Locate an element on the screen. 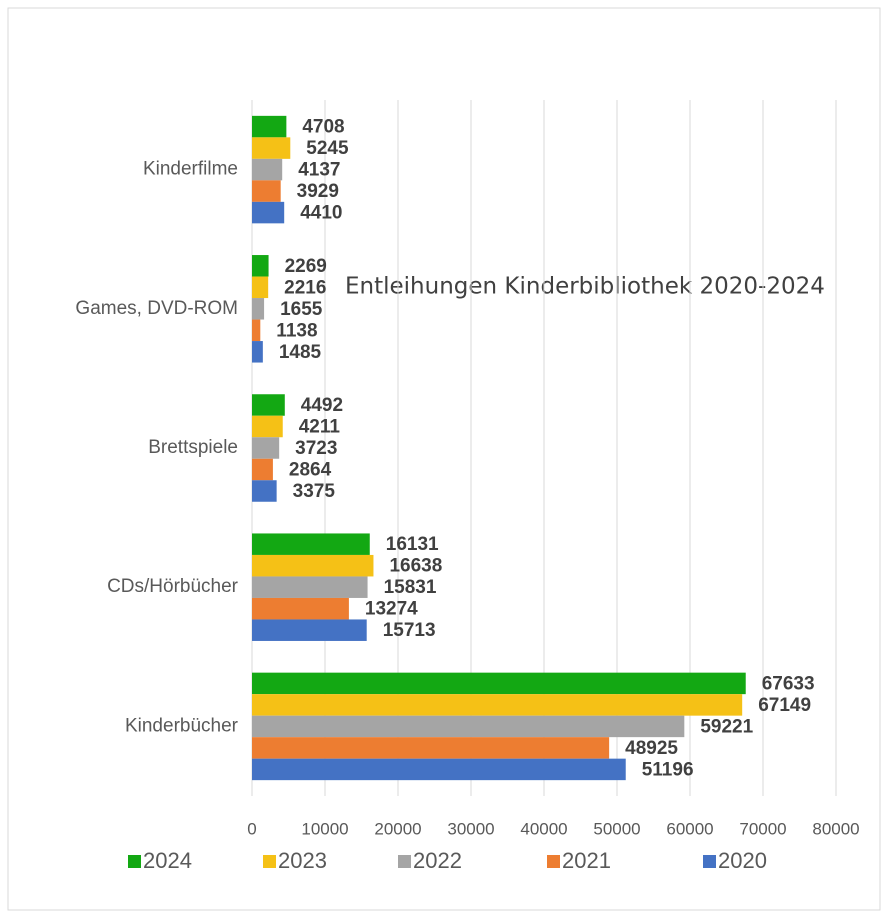 The height and width of the screenshot is (918, 888). data-label: 2864 is located at coordinates (310, 470).